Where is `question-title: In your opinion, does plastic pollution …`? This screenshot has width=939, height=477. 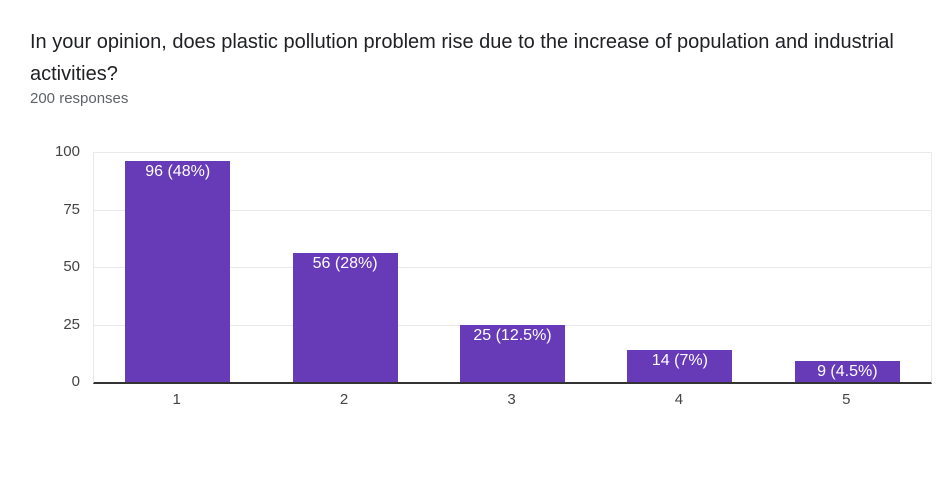 question-title: In your opinion, does plastic pollution … is located at coordinates (462, 58).